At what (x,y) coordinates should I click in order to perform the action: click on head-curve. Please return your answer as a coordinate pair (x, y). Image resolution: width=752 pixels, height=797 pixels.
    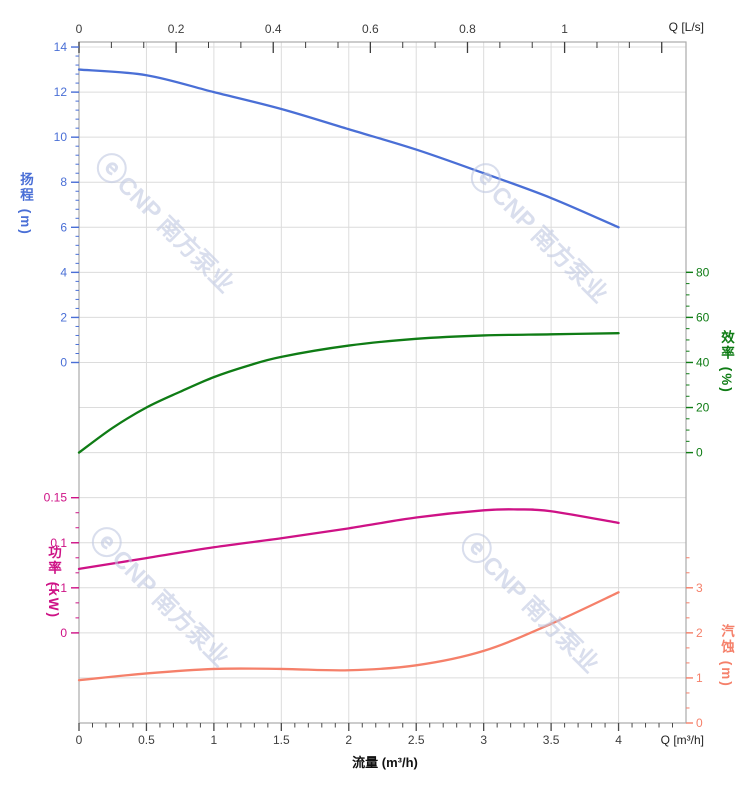
    Looking at the image, I should click on (348, 148).